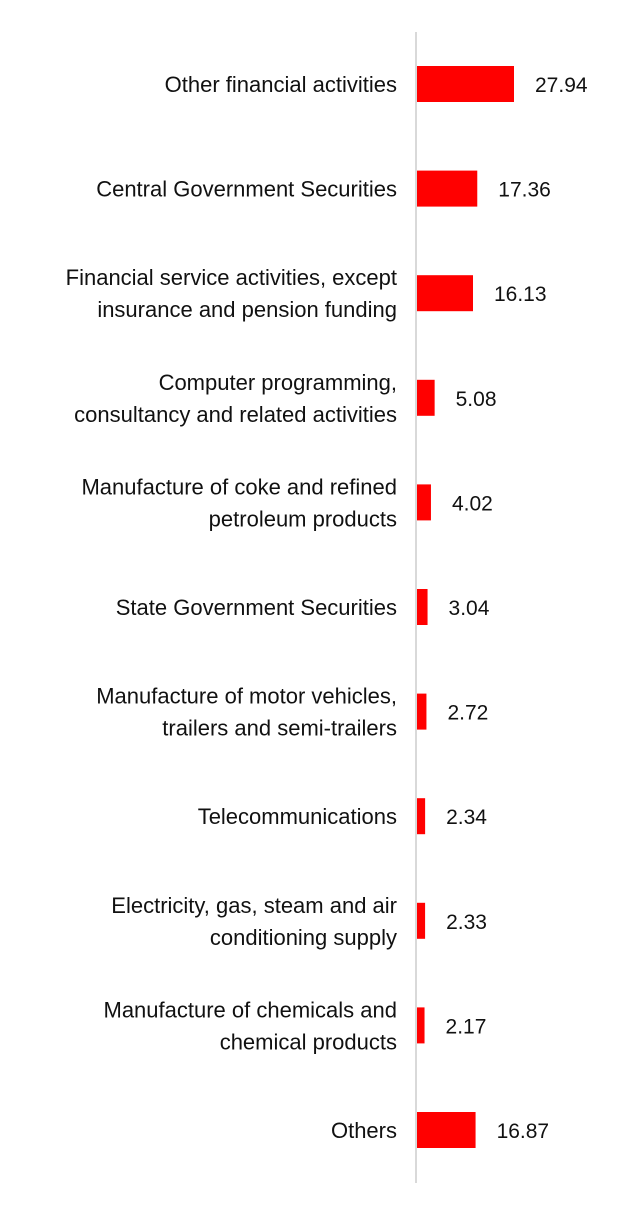 The width and height of the screenshot is (634, 1230). Describe the element at coordinates (469, 608) in the screenshot. I see `value-label: 3.04` at that location.